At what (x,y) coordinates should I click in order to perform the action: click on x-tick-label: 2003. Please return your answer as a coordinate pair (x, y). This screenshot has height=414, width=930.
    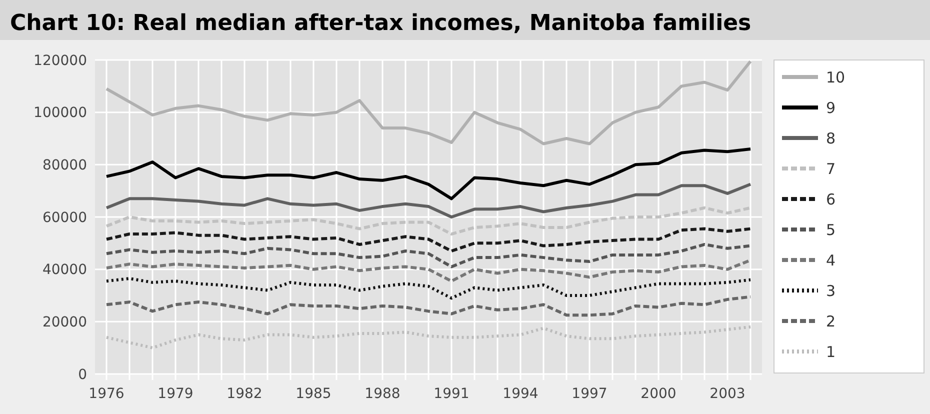
    Looking at the image, I should click on (728, 394).